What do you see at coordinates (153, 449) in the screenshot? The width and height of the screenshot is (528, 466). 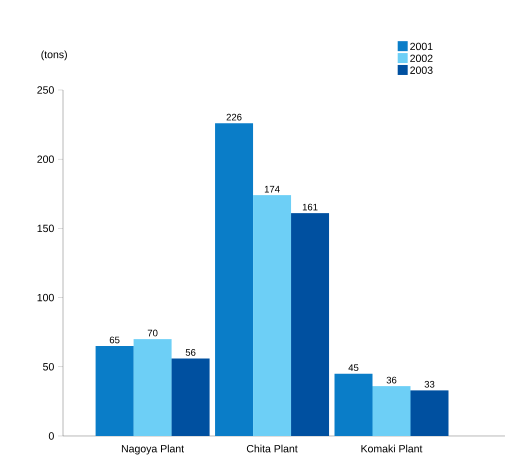 I see `x-tick-label: Nagoya Plant` at bounding box center [153, 449].